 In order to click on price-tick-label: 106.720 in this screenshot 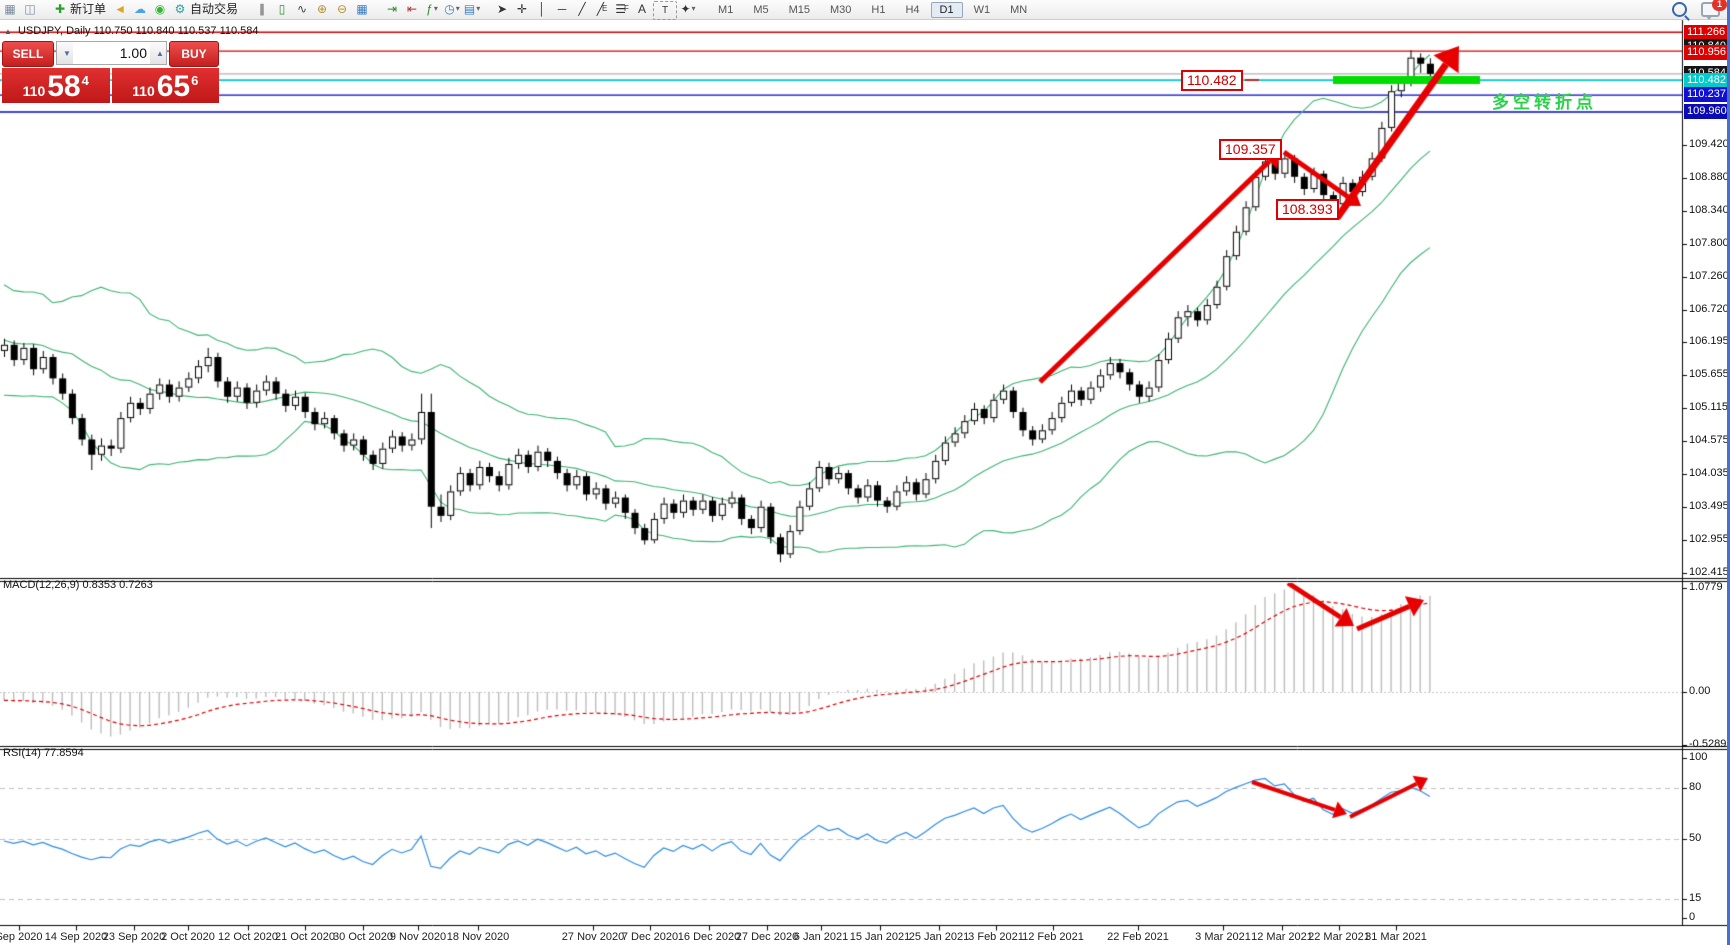, I will do `click(1709, 308)`.